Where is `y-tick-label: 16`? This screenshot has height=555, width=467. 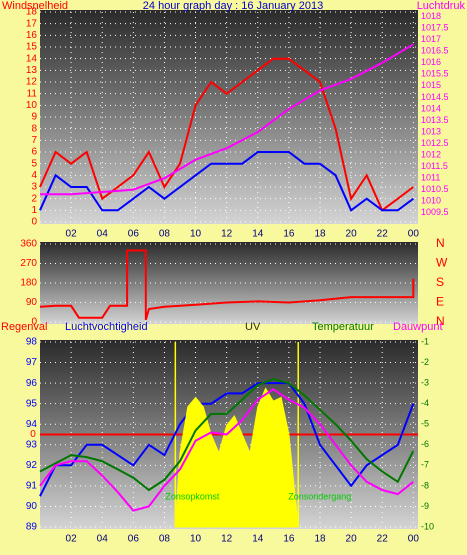
y-tick-label: 16 is located at coordinates (32, 35).